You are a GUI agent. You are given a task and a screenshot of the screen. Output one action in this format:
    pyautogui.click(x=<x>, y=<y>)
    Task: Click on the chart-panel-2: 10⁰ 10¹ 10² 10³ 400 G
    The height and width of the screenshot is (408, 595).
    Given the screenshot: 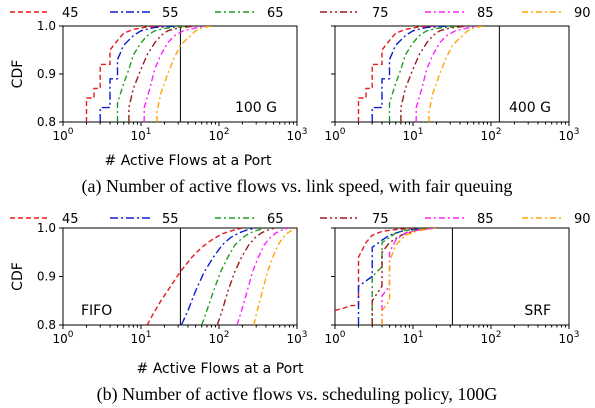 What is the action you would take?
    pyautogui.click(x=452, y=84)
    